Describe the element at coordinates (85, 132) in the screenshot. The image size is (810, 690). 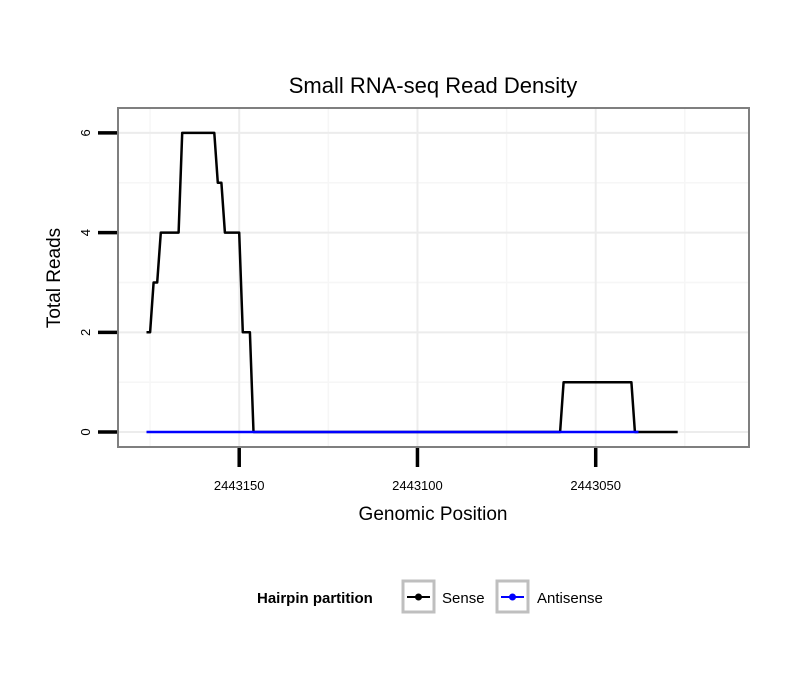
I see `y-tick-label: 6` at that location.